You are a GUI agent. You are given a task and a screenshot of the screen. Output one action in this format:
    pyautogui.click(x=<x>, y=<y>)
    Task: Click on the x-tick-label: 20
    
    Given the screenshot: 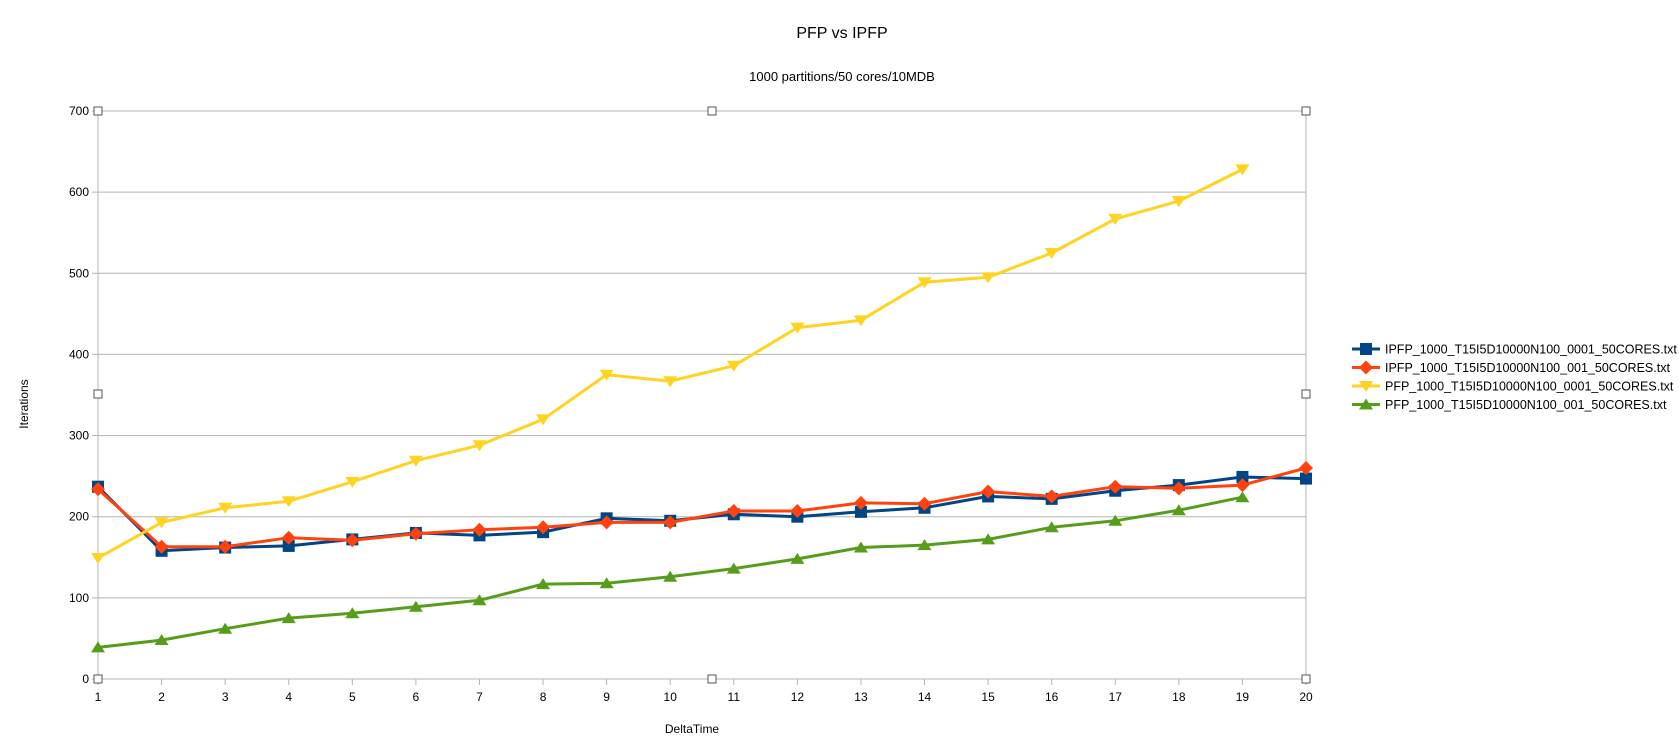 What is the action you would take?
    pyautogui.click(x=1306, y=697)
    